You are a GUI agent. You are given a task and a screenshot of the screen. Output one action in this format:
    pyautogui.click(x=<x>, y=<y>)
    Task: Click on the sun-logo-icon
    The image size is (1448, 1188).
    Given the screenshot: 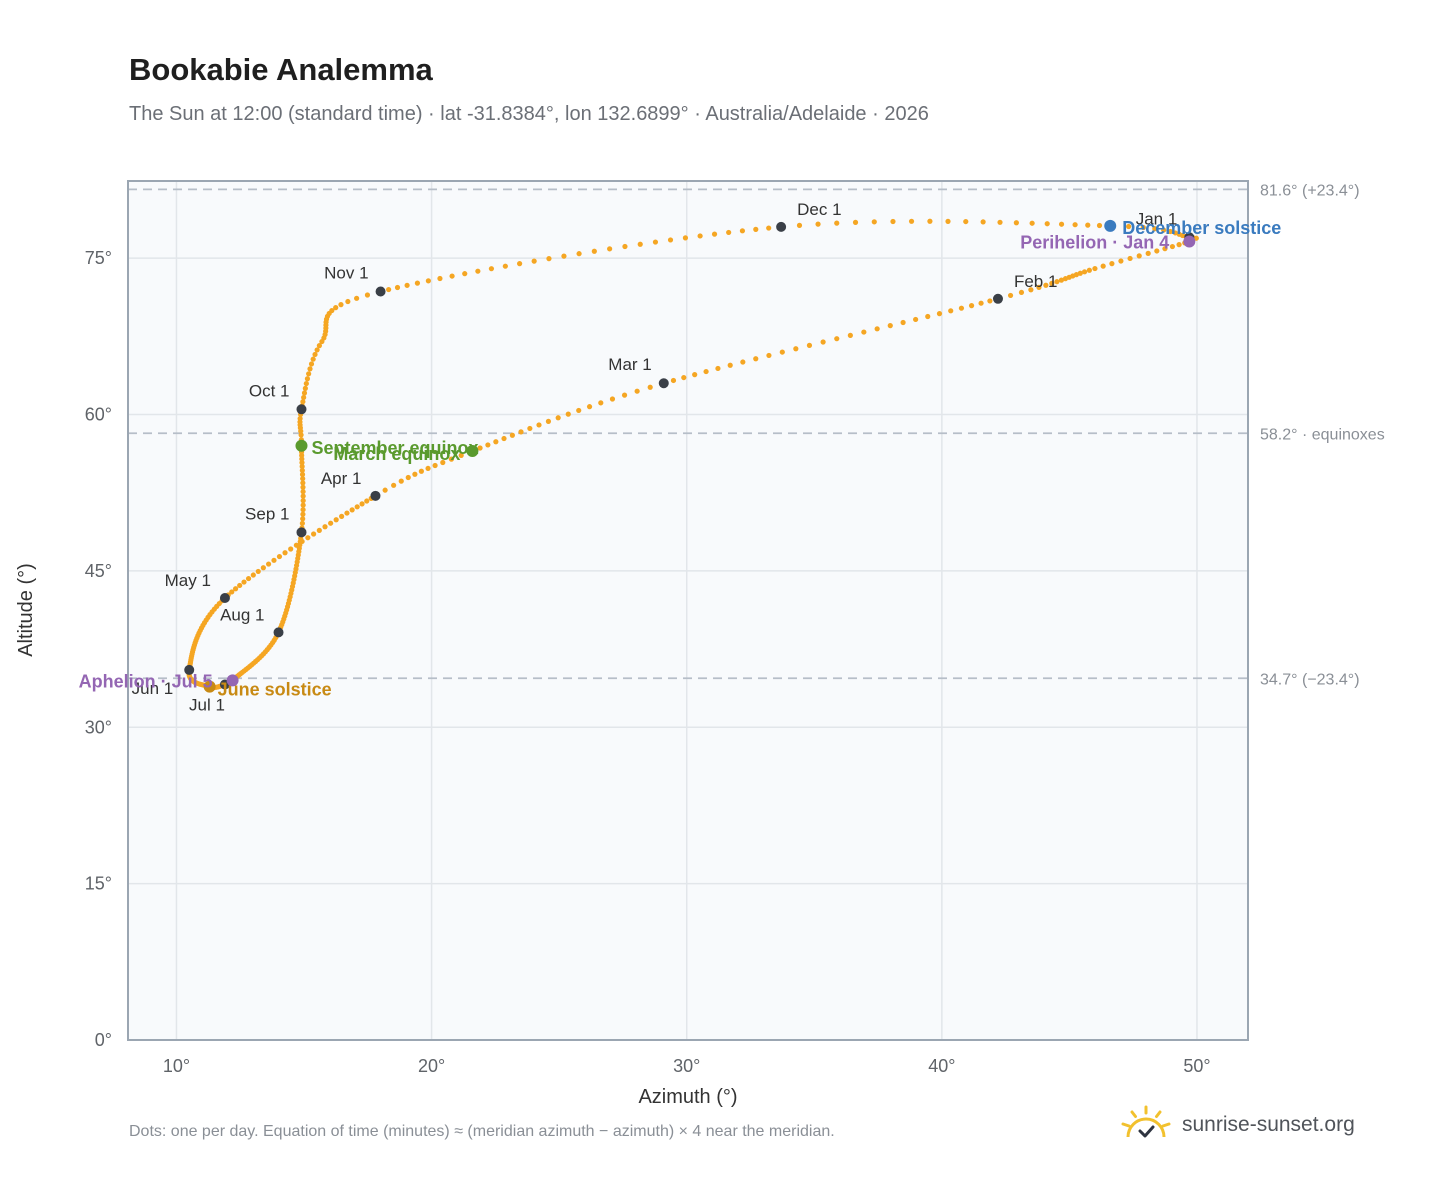 What is the action you would take?
    pyautogui.click(x=1146, y=1125)
    